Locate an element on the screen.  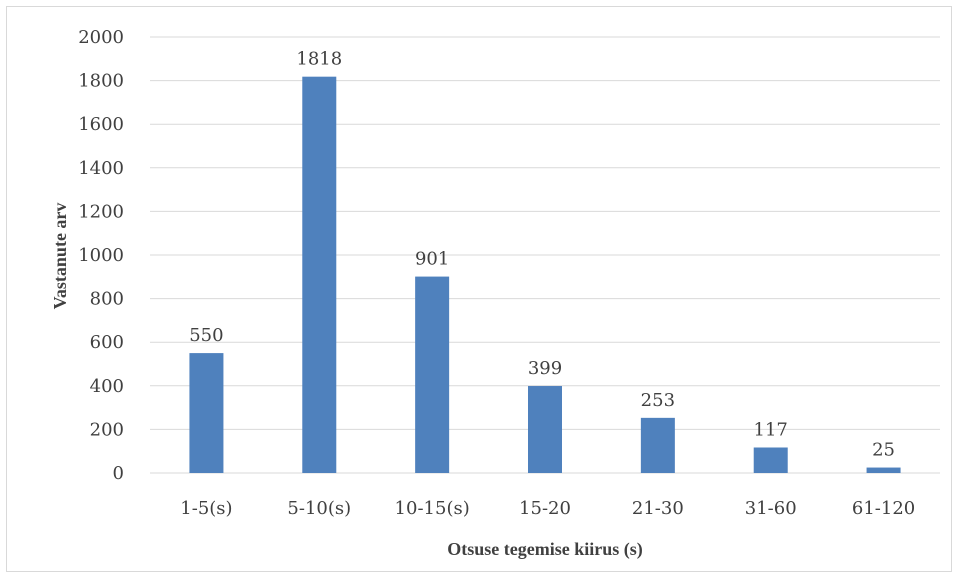
x-tick-label: 5-10(s) is located at coordinates (319, 508).